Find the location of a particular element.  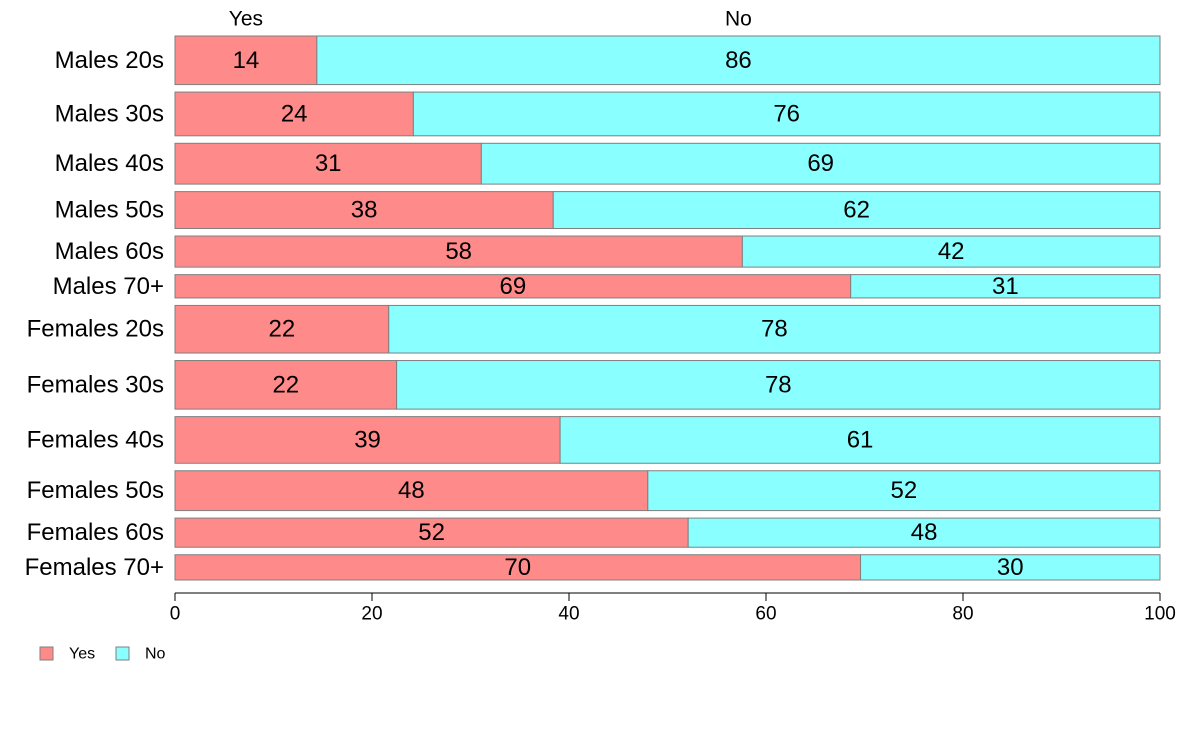

x-tick-label-1: 20 is located at coordinates (371, 614).